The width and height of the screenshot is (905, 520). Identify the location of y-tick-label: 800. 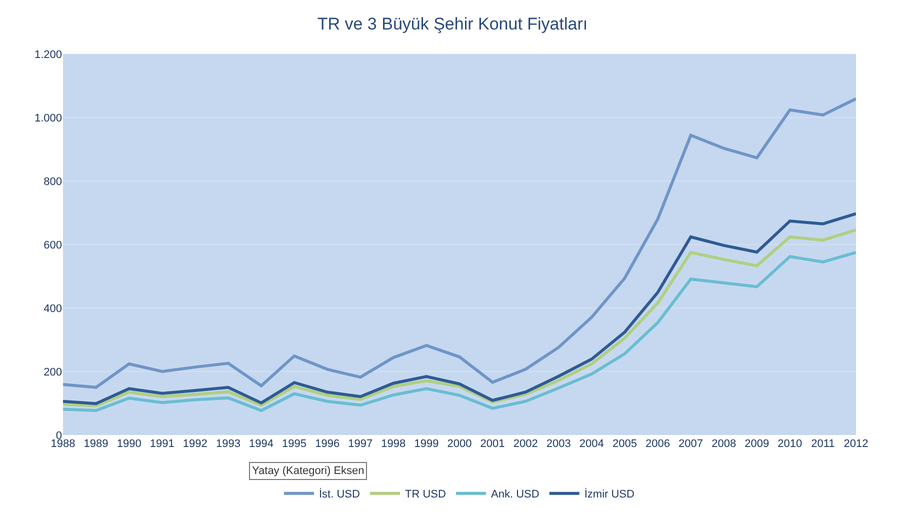
(53, 182).